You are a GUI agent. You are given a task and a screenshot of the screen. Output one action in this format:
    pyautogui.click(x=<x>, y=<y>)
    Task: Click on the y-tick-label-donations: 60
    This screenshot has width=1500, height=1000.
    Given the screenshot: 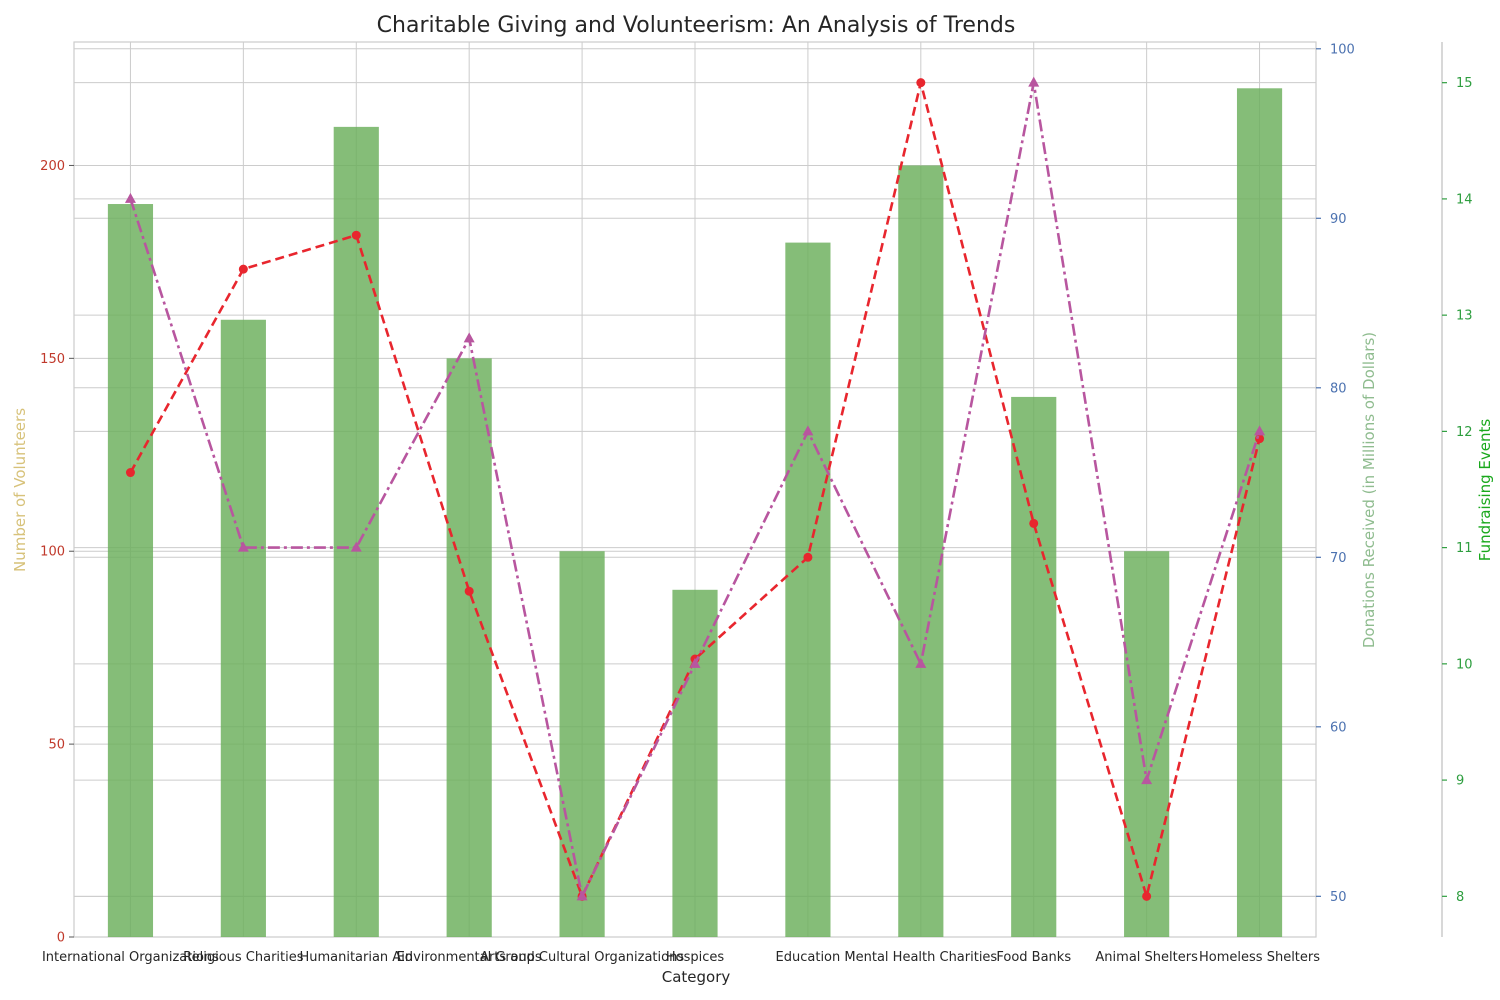 What is the action you would take?
    pyautogui.click(x=1338, y=727)
    